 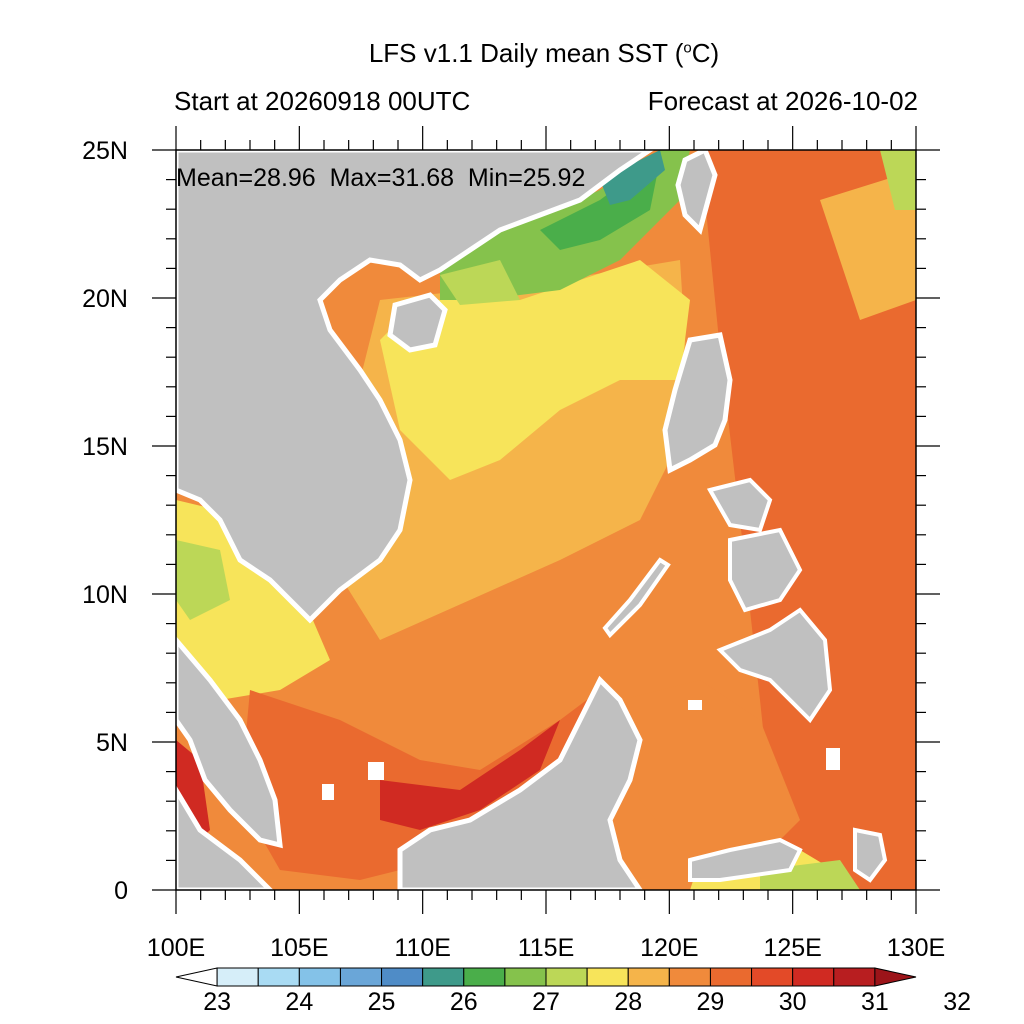 I want to click on map-title: LFS v1.1 Daily mean SST (oC), so click(x=544, y=53).